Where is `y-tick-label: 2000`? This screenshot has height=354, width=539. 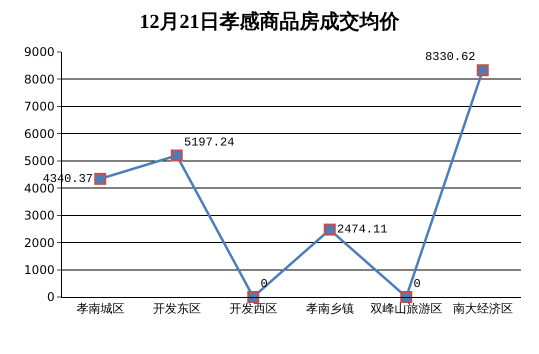 y-tick-label: 2000 is located at coordinates (39, 243).